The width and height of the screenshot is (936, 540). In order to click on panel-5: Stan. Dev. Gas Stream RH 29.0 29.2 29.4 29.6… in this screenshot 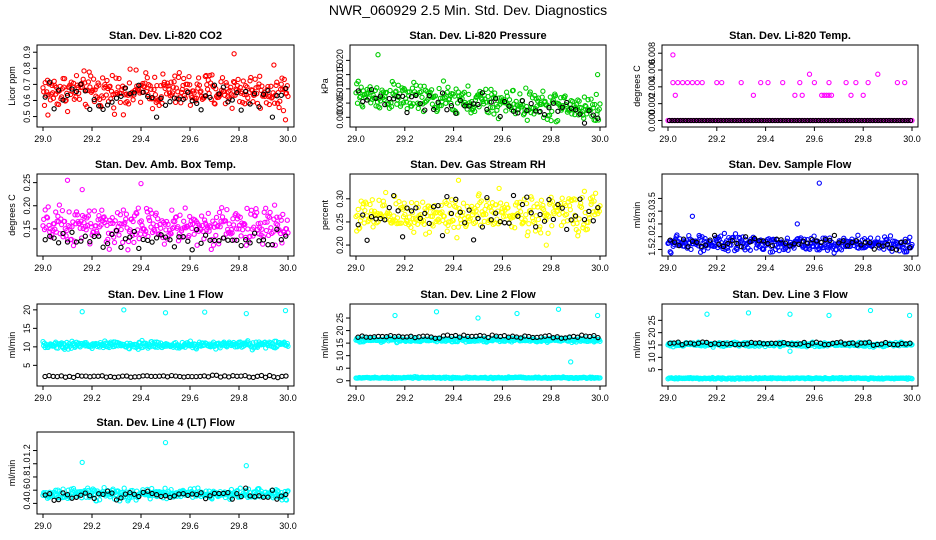, I will do `click(464, 216)`.